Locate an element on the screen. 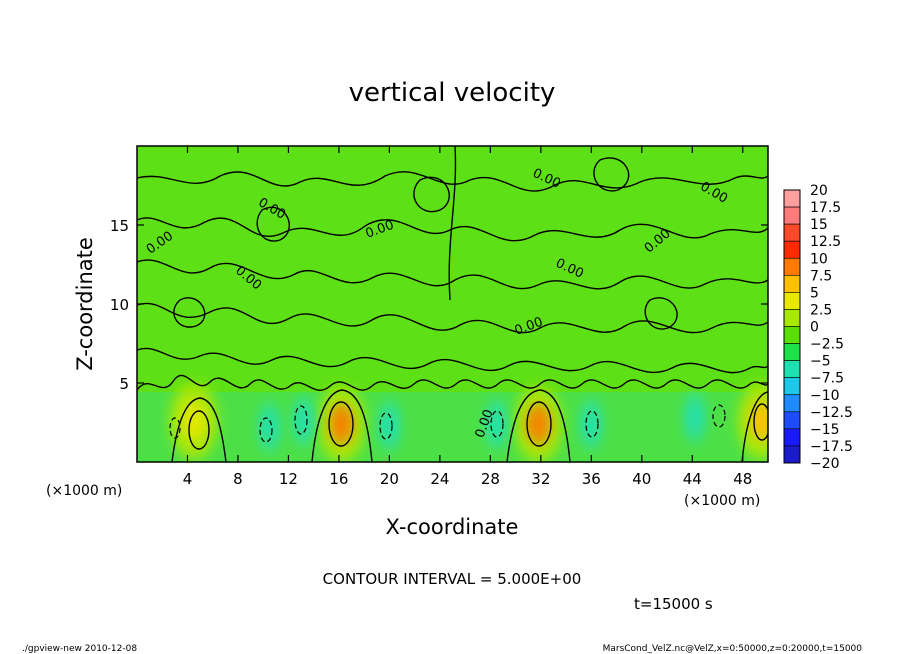 The height and width of the screenshot is (654, 904). colorbar-label: 12.5 is located at coordinates (825, 242).